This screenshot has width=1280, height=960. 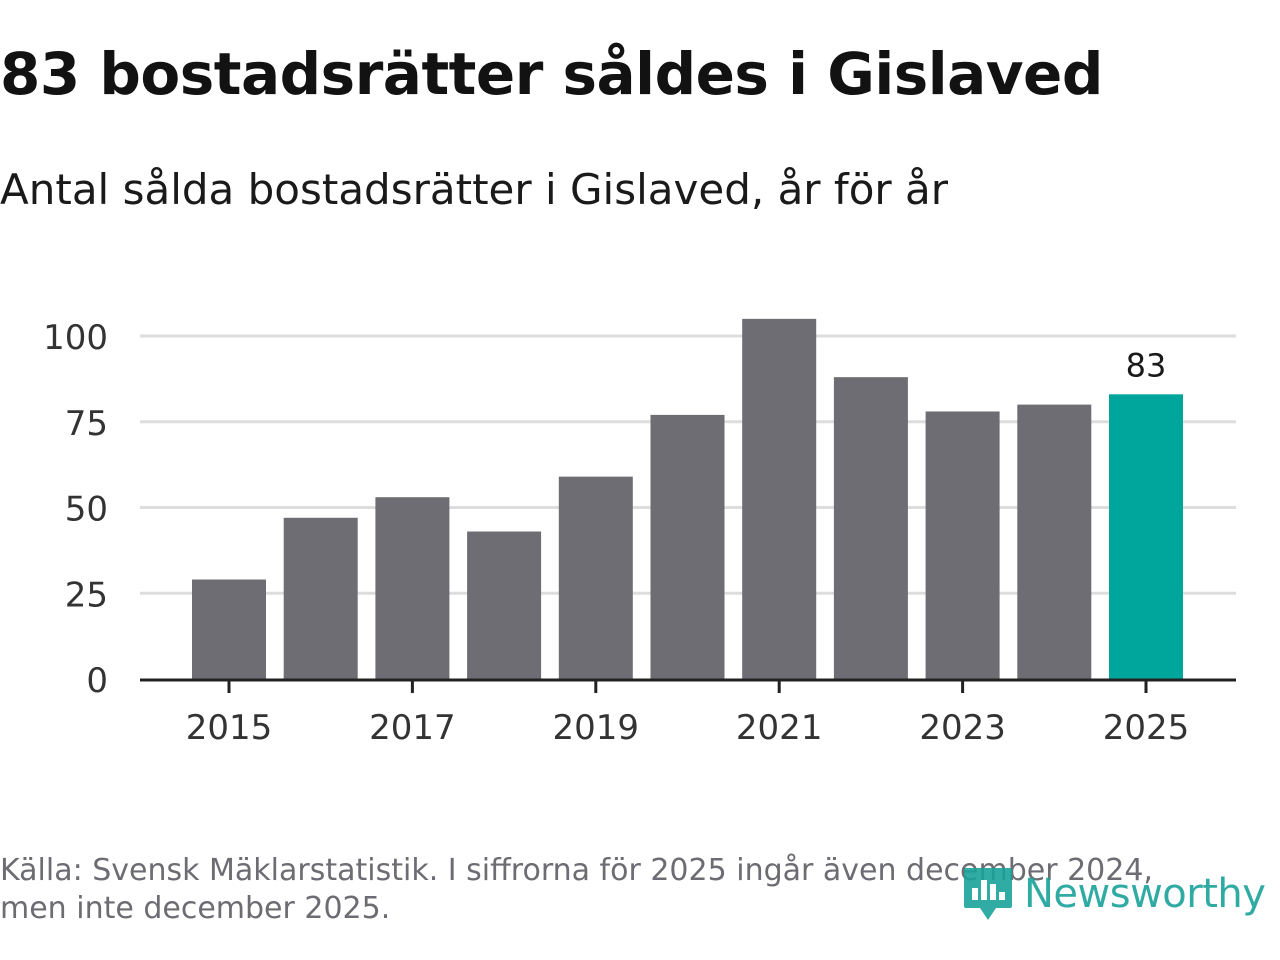 I want to click on bar-2022, so click(x=870, y=528).